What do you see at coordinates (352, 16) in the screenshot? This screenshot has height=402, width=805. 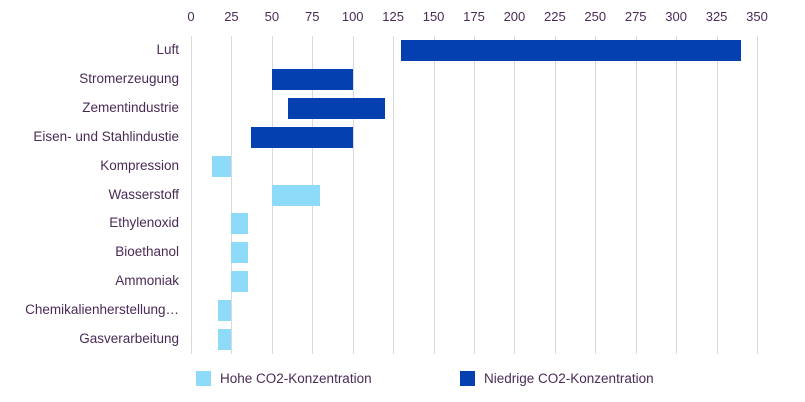 I see `x-axis-tick-label: 100` at bounding box center [352, 16].